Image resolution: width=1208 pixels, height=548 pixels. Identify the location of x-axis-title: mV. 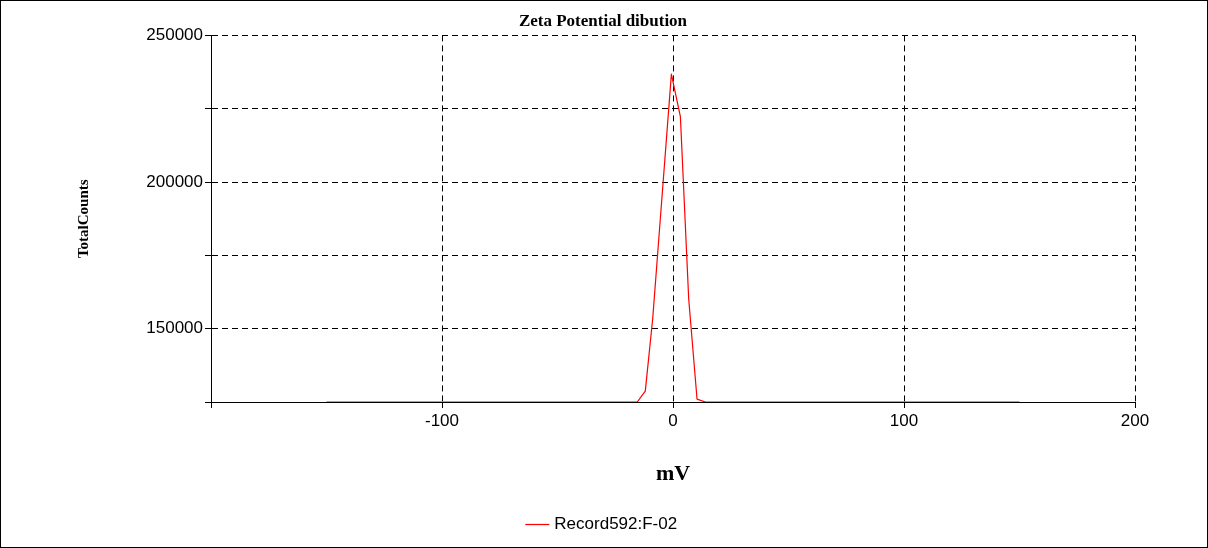
(673, 473).